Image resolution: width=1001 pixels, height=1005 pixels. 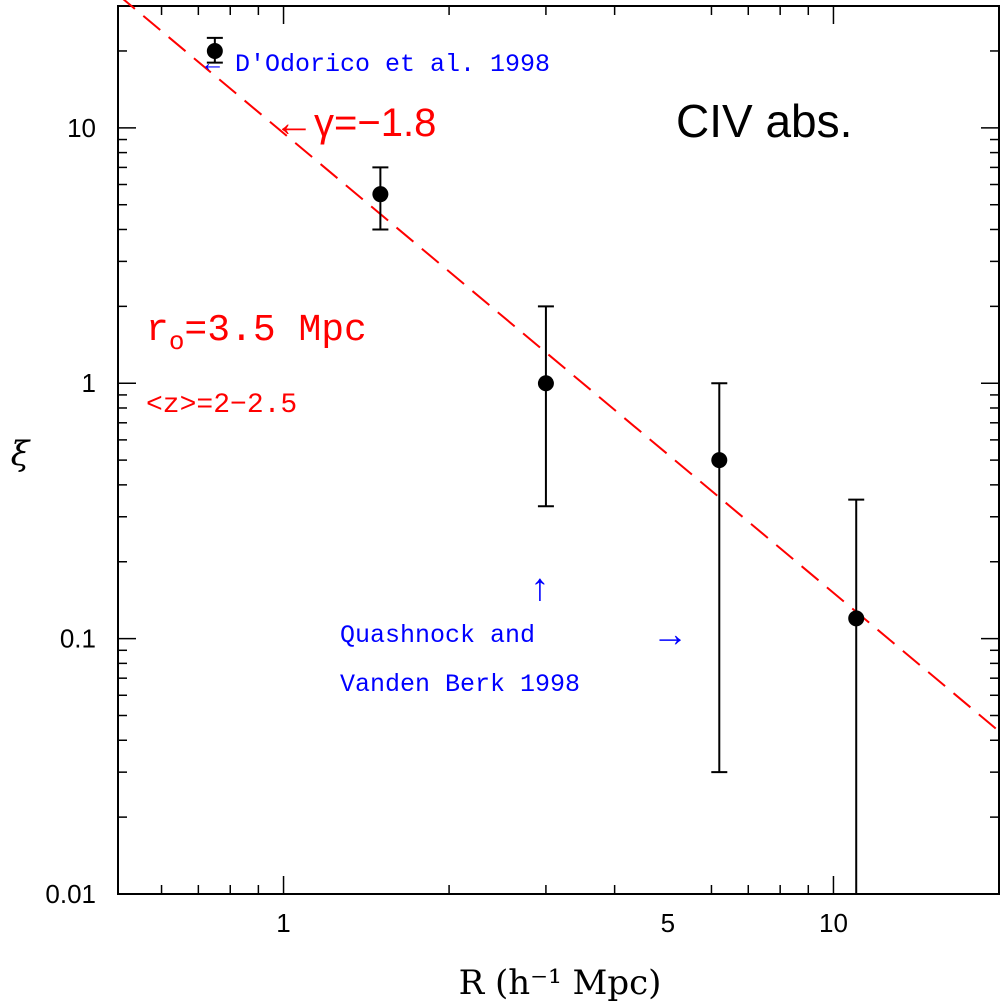 I want to click on x-tick-label: 5, so click(x=668, y=923).